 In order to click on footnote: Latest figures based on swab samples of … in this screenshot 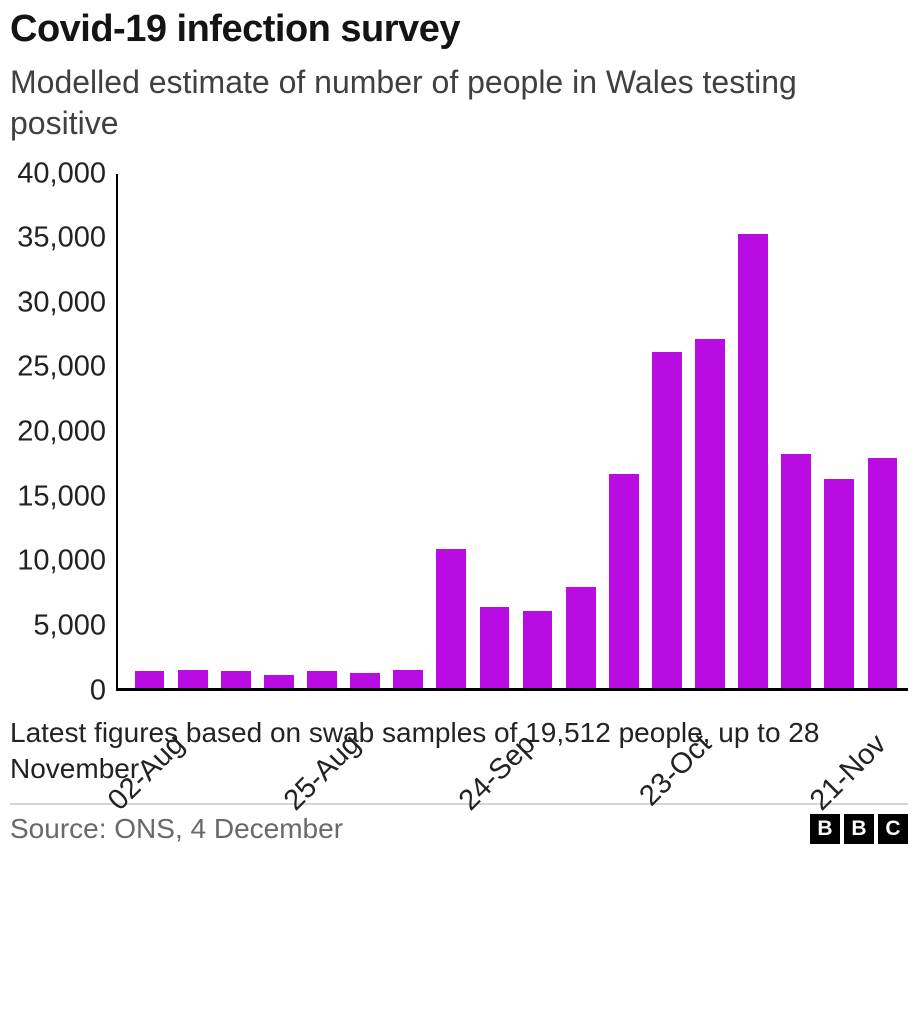, I will do `click(415, 750)`.